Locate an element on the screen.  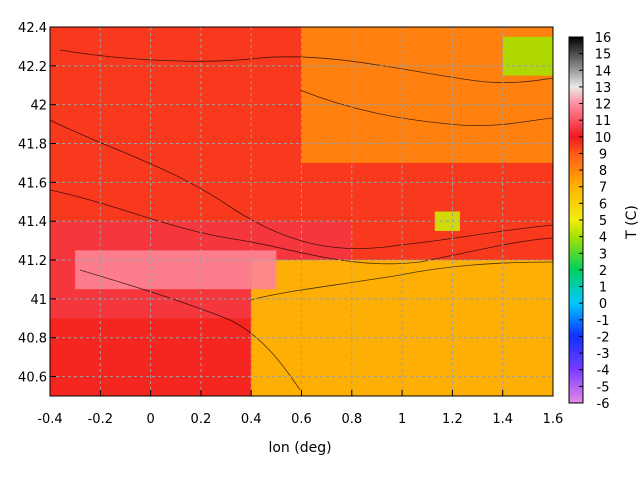
y-tick-label: 41.6 is located at coordinates (32, 183).